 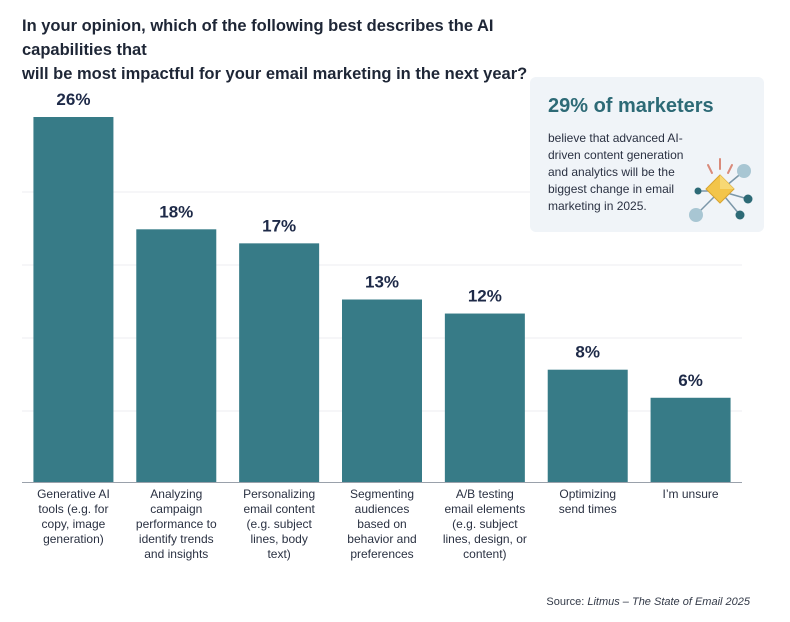 I want to click on bar-value-label-6: 6%, so click(x=690, y=380).